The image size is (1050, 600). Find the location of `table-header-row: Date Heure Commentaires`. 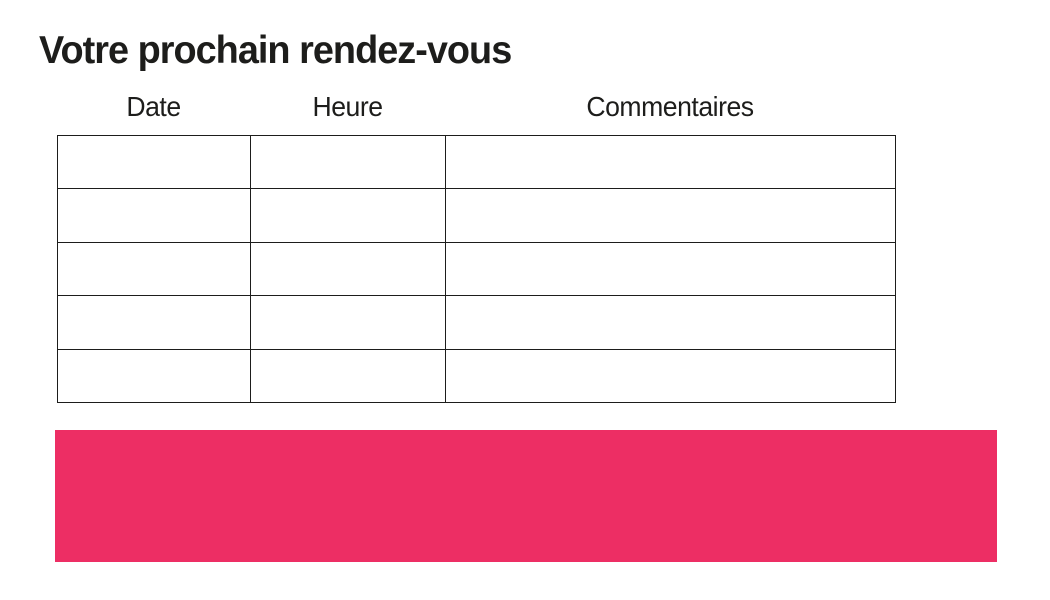

table-header-row: Date Heure Commentaires is located at coordinates (476, 107).